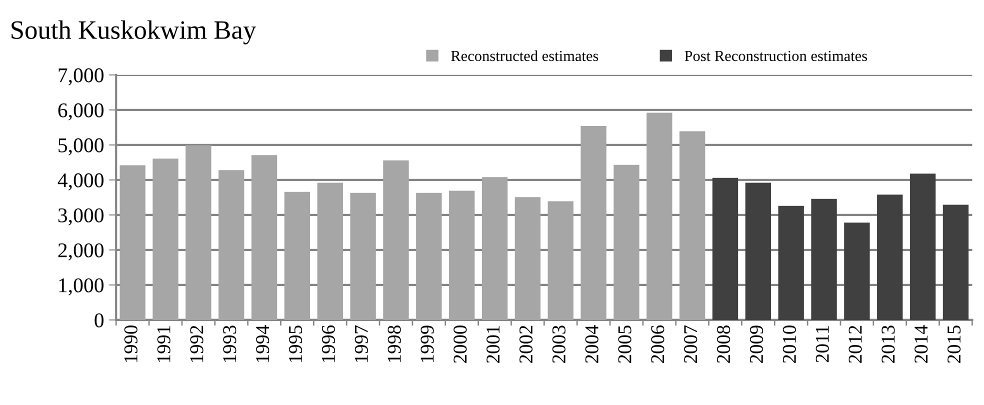 This screenshot has height=405, width=984. Describe the element at coordinates (559, 344) in the screenshot. I see `x-tick-label: 2003` at that location.